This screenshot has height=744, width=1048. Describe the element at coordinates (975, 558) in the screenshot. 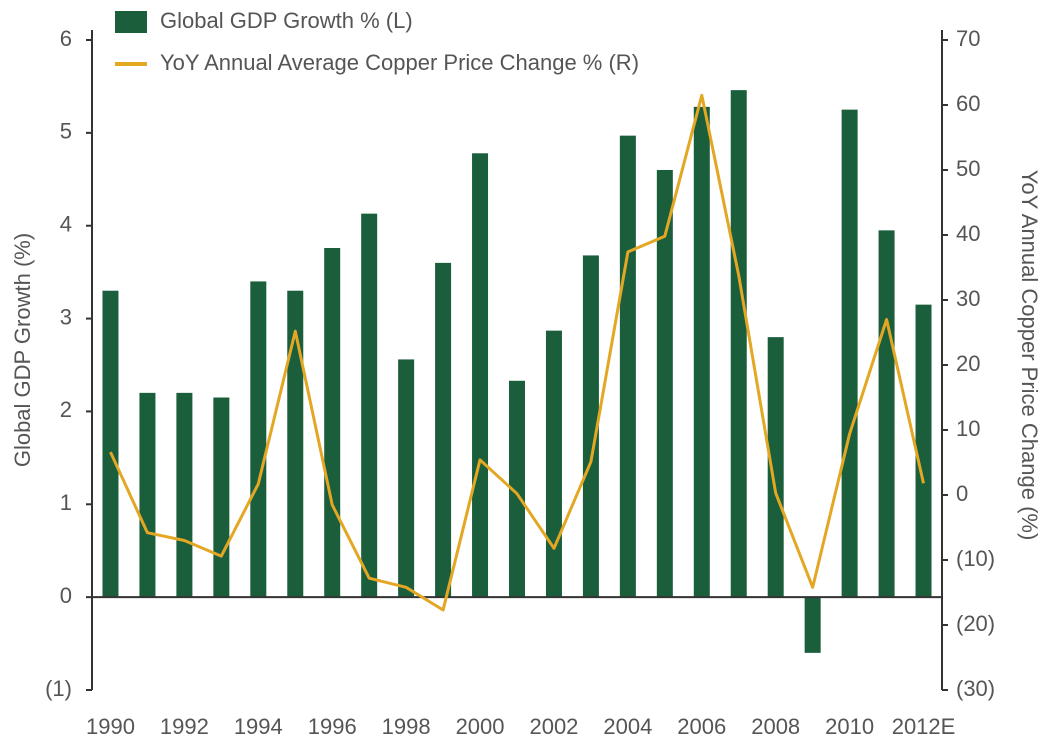

I see `y2-tick-label: (10)` at that location.